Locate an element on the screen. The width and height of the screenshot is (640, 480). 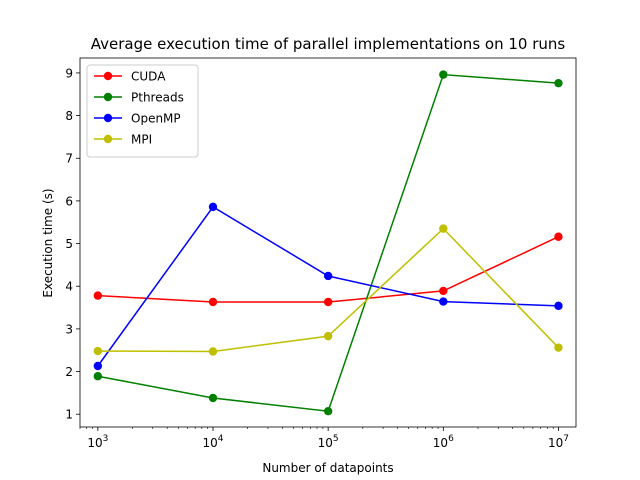
x-tick-label: 10⁷ is located at coordinates (558, 442).